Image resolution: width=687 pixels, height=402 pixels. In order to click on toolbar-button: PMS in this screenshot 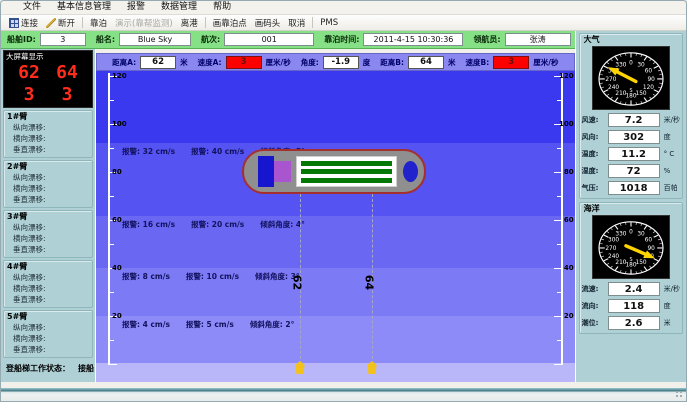, I will do `click(329, 23)`.